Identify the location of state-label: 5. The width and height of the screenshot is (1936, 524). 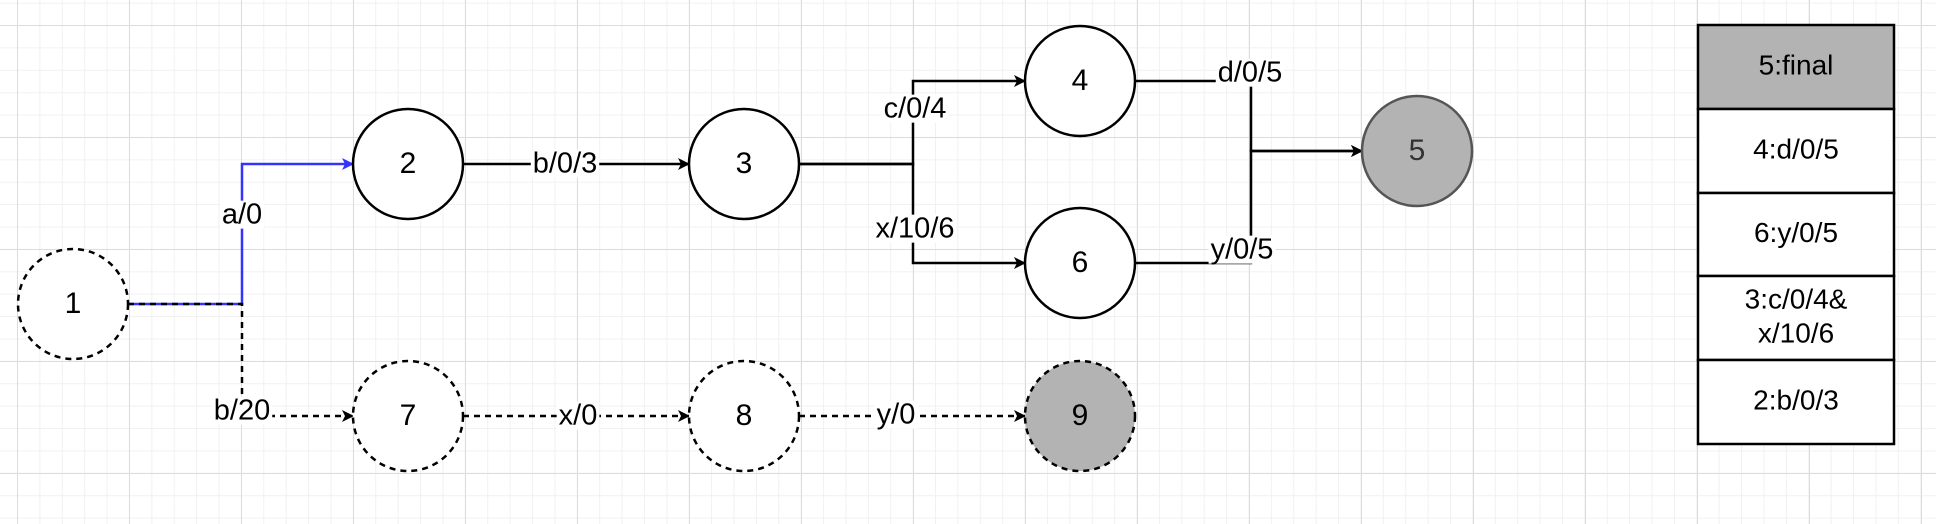
(1417, 150).